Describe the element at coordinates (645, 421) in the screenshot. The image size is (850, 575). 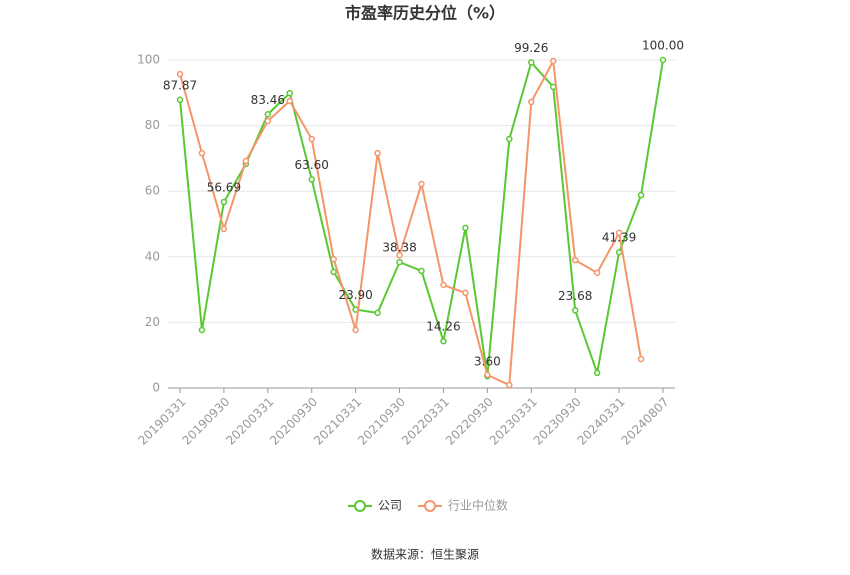
I see `x-tick-label: 20240807` at that location.